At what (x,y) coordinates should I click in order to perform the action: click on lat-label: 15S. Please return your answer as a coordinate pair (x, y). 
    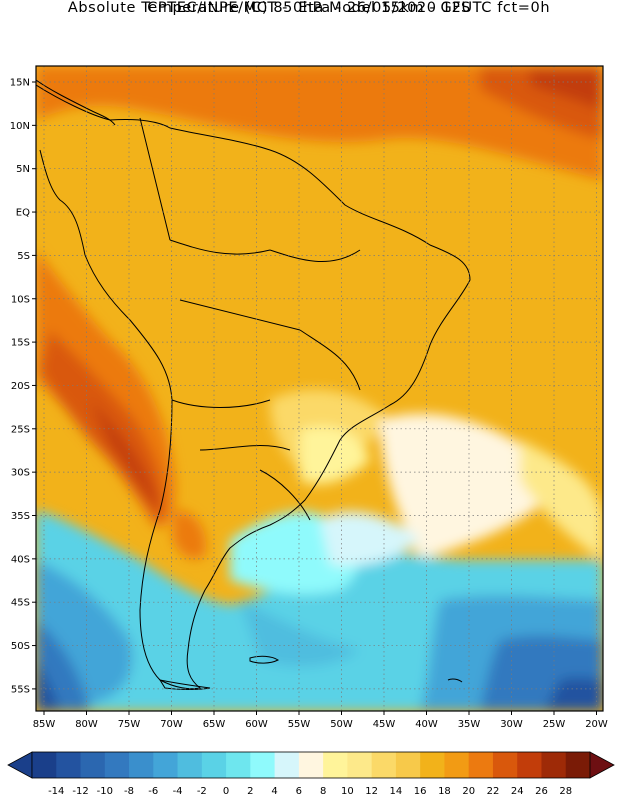
    Looking at the image, I should click on (20, 343).